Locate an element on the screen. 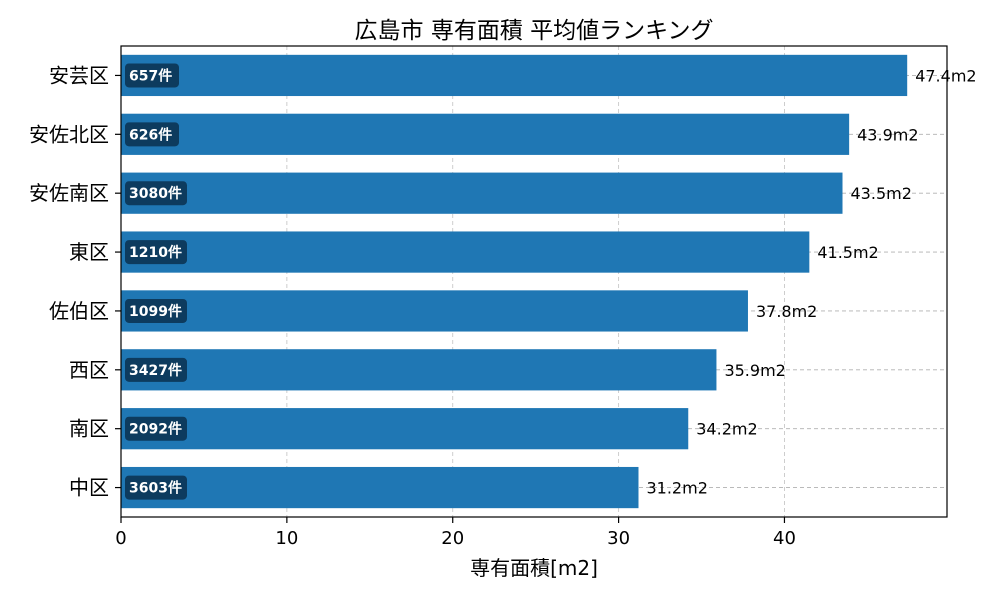  count-label: 1210件 is located at coordinates (155, 252).